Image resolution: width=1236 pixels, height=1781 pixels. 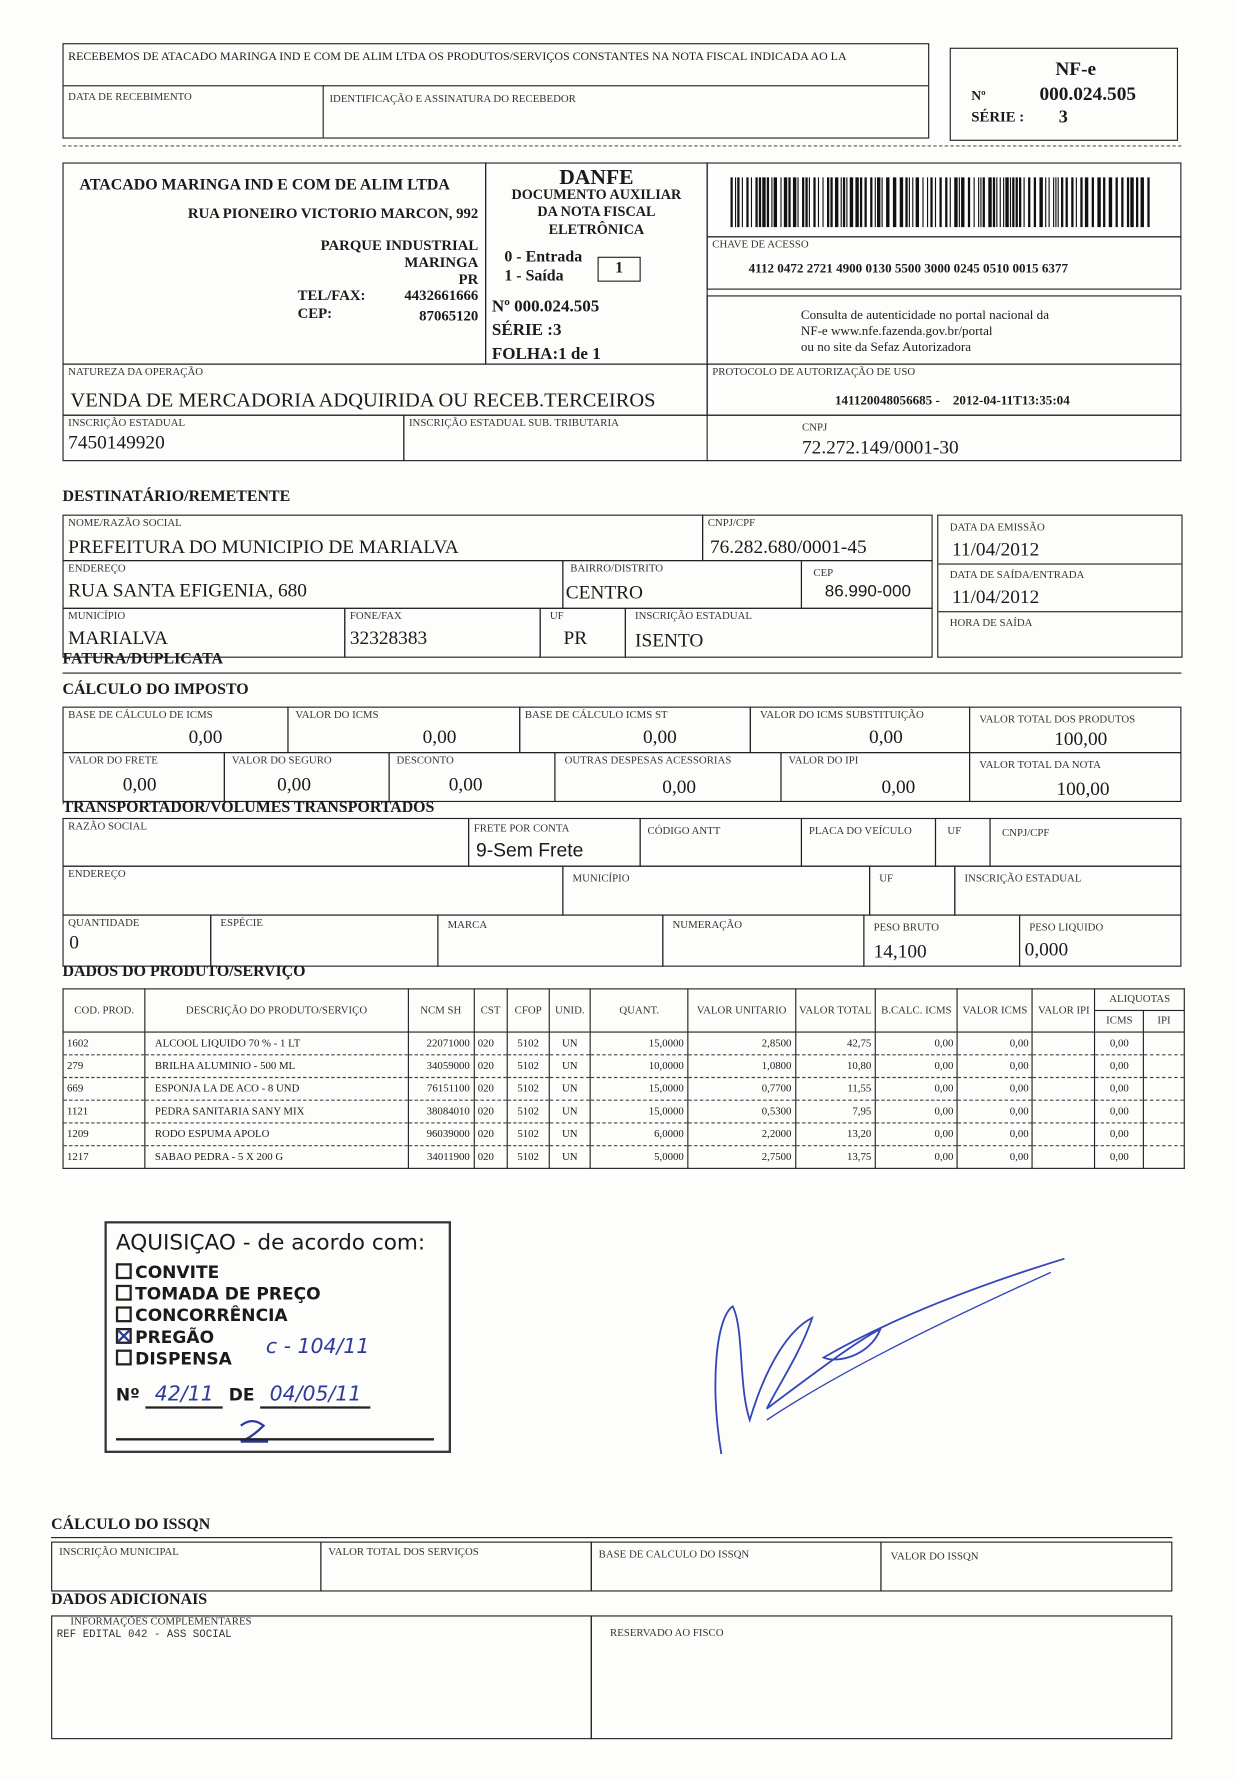 What do you see at coordinates (441, 1134) in the screenshot?
I see `cell-ncm: 96039000` at bounding box center [441, 1134].